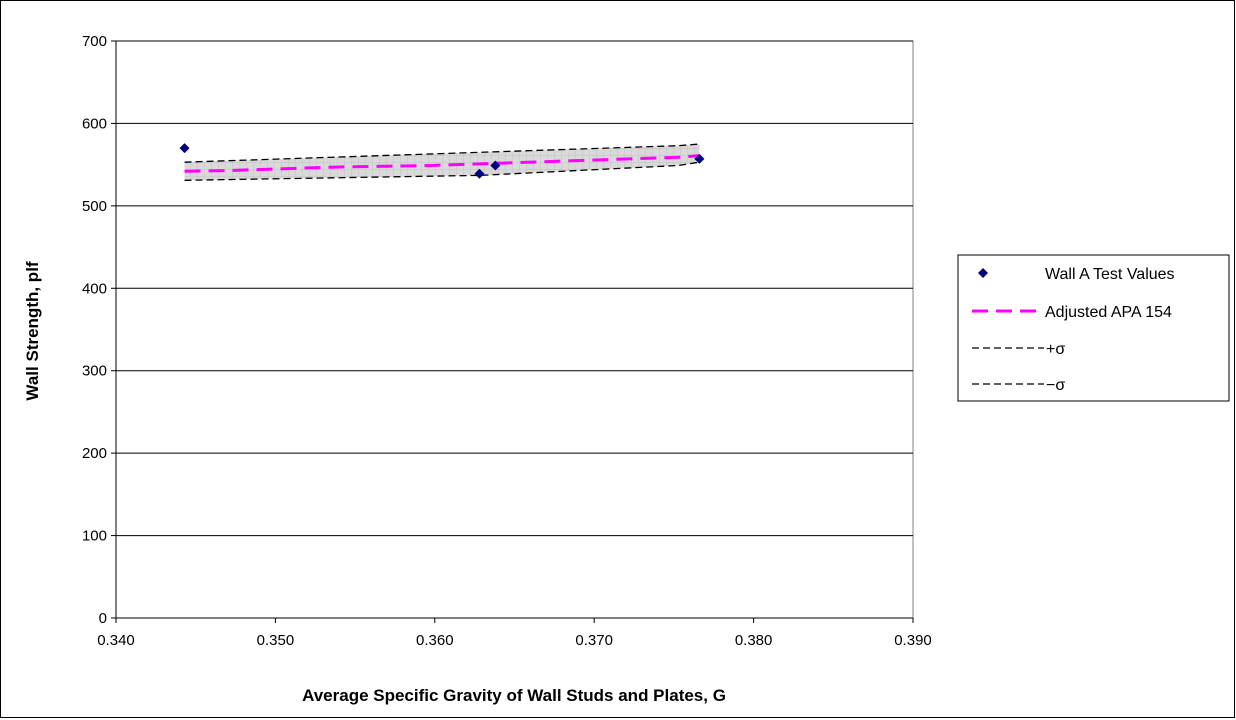  I want to click on legend-box, so click(1093, 328).